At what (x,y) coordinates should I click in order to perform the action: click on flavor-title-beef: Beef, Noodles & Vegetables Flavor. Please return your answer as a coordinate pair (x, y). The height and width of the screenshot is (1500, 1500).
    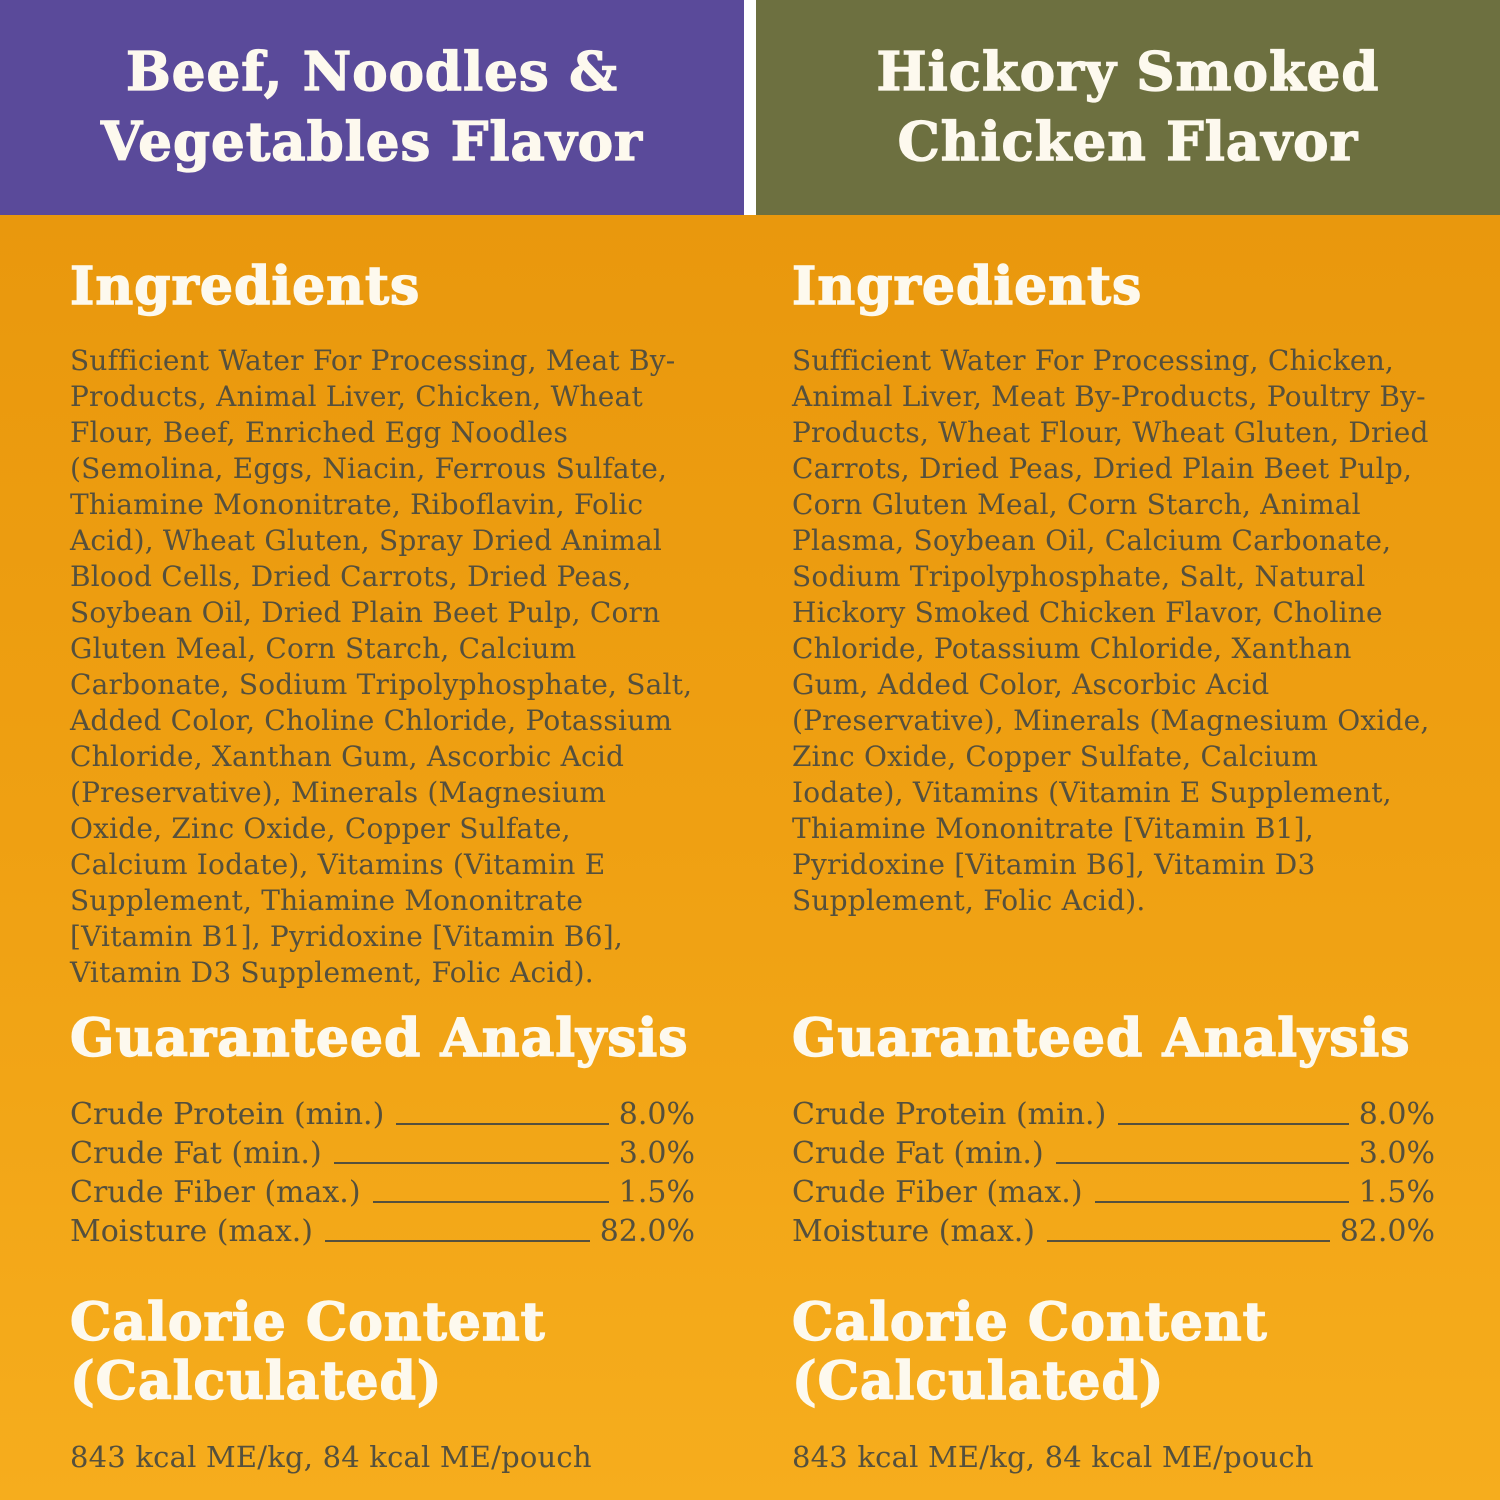
    Looking at the image, I should click on (371, 108).